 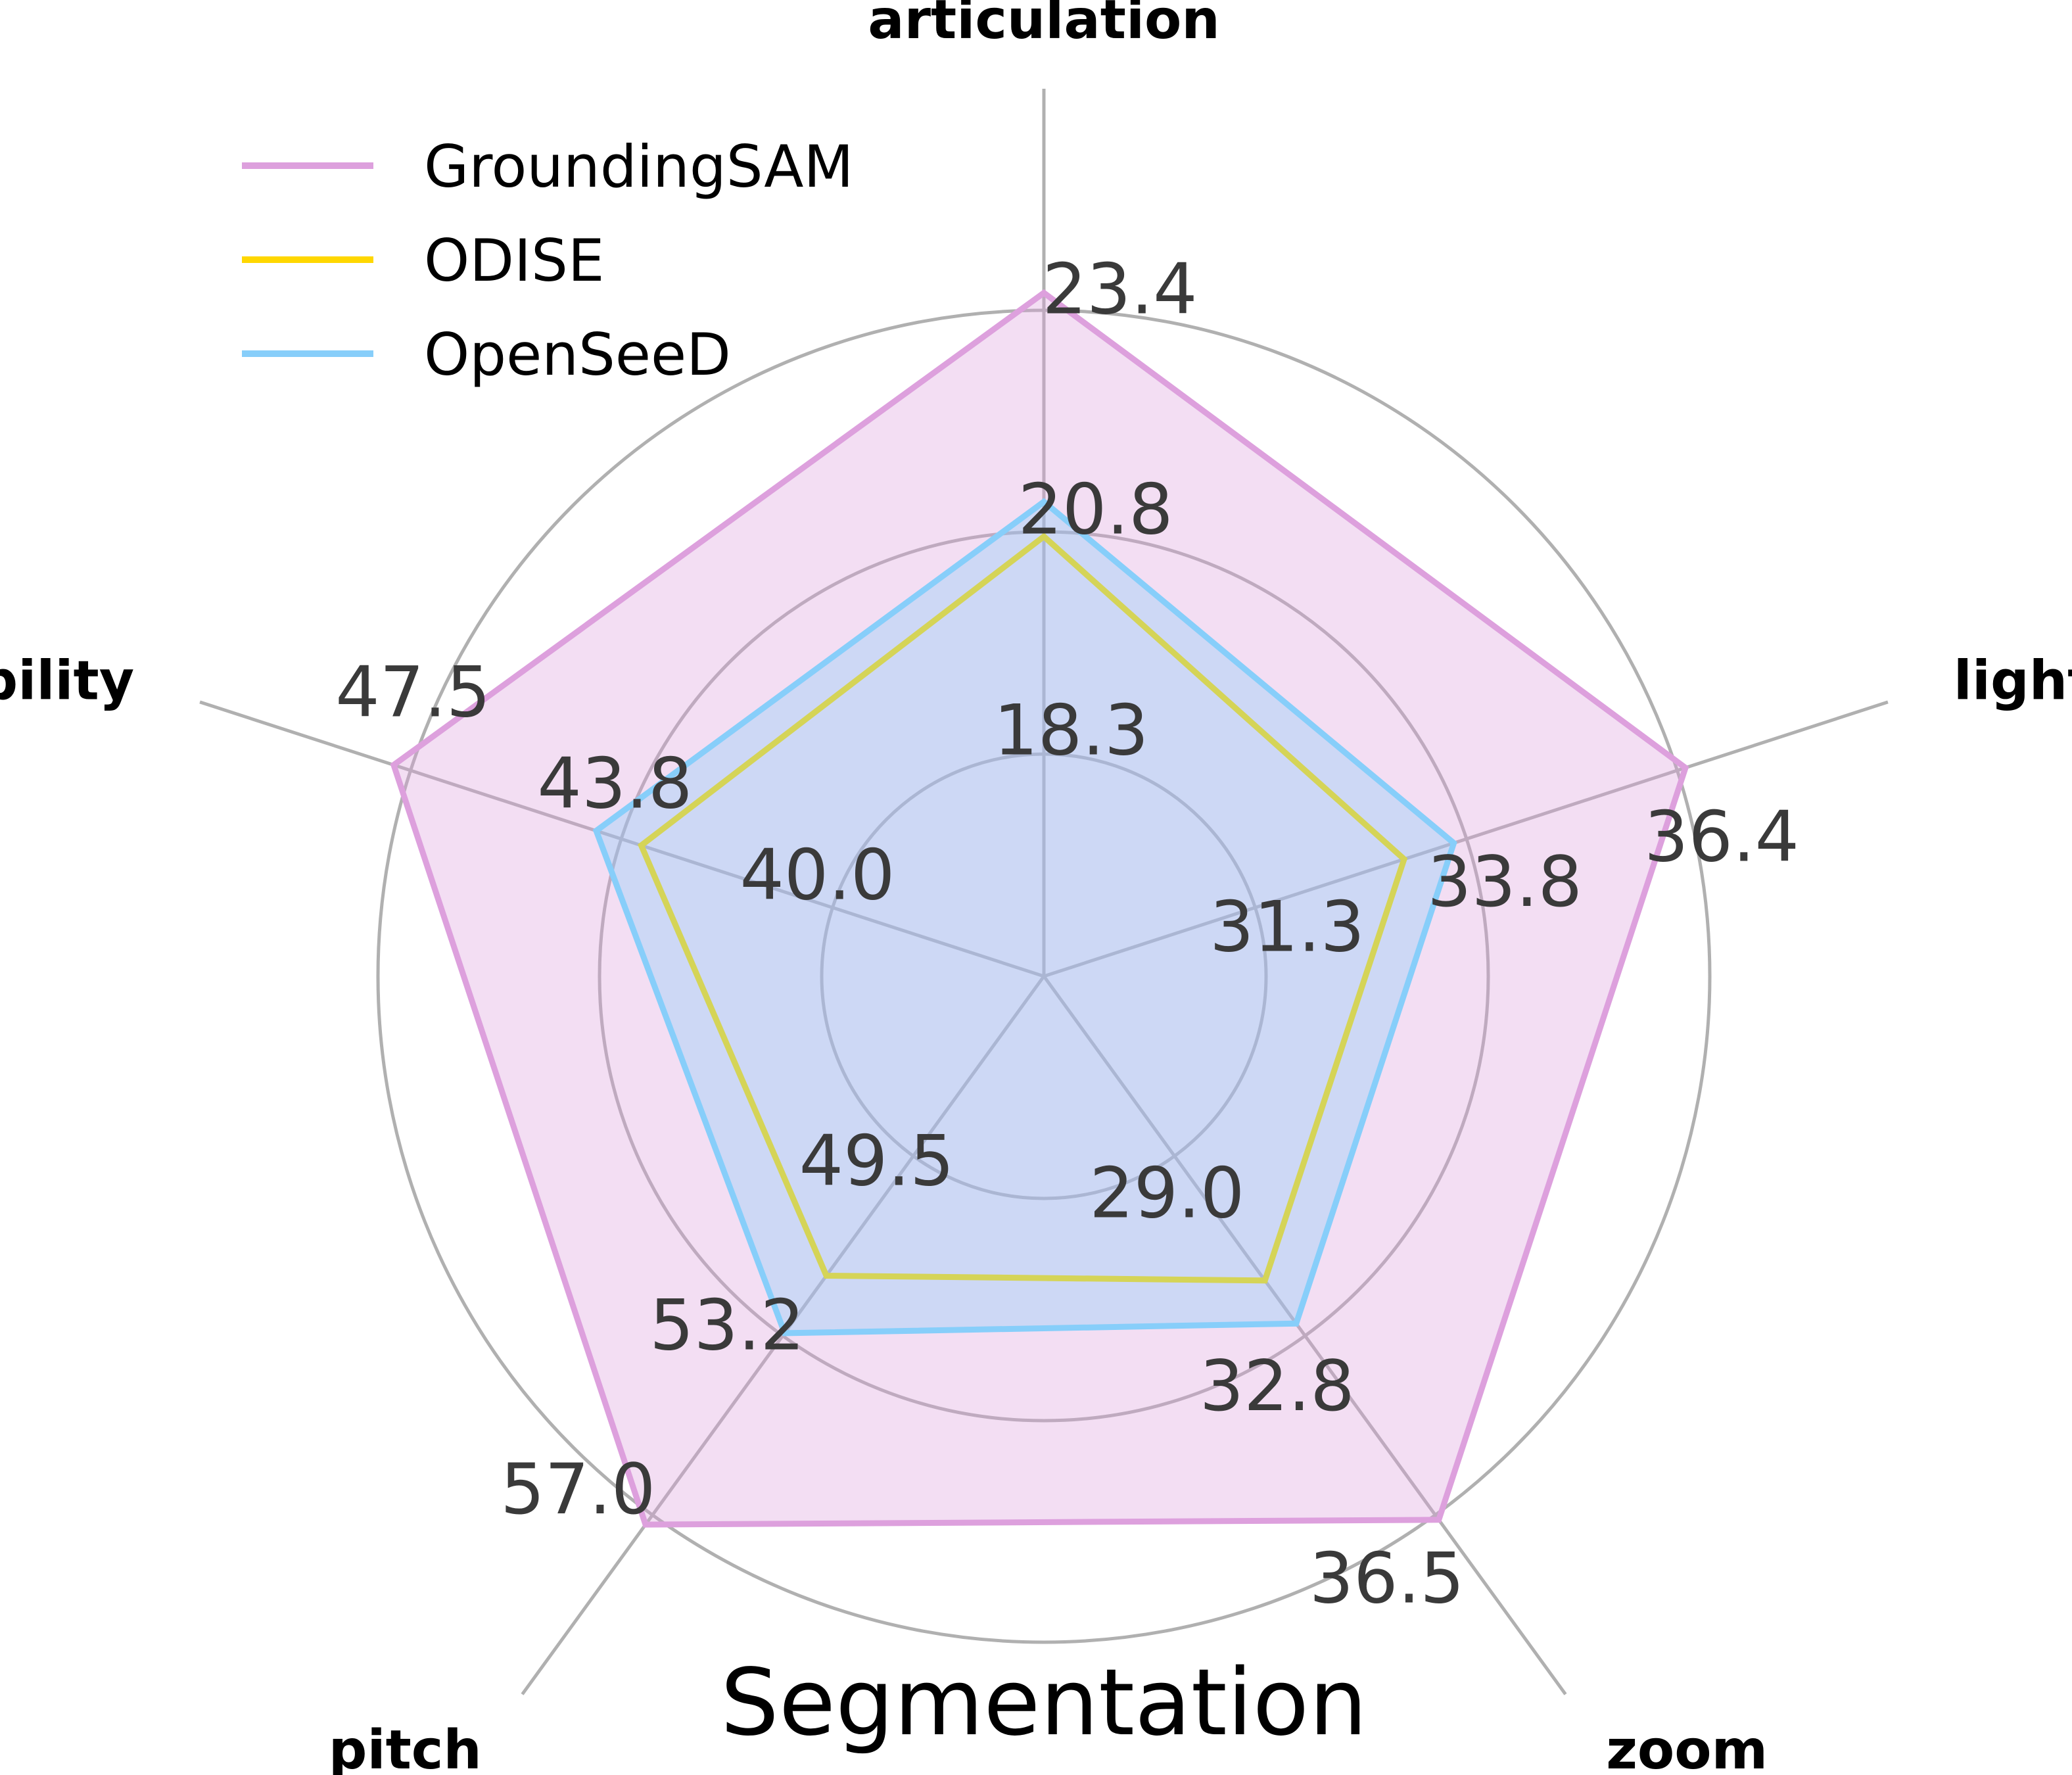 What do you see at coordinates (1387, 1578) in the screenshot?
I see `tick-label-zoom-3: 36.5` at bounding box center [1387, 1578].